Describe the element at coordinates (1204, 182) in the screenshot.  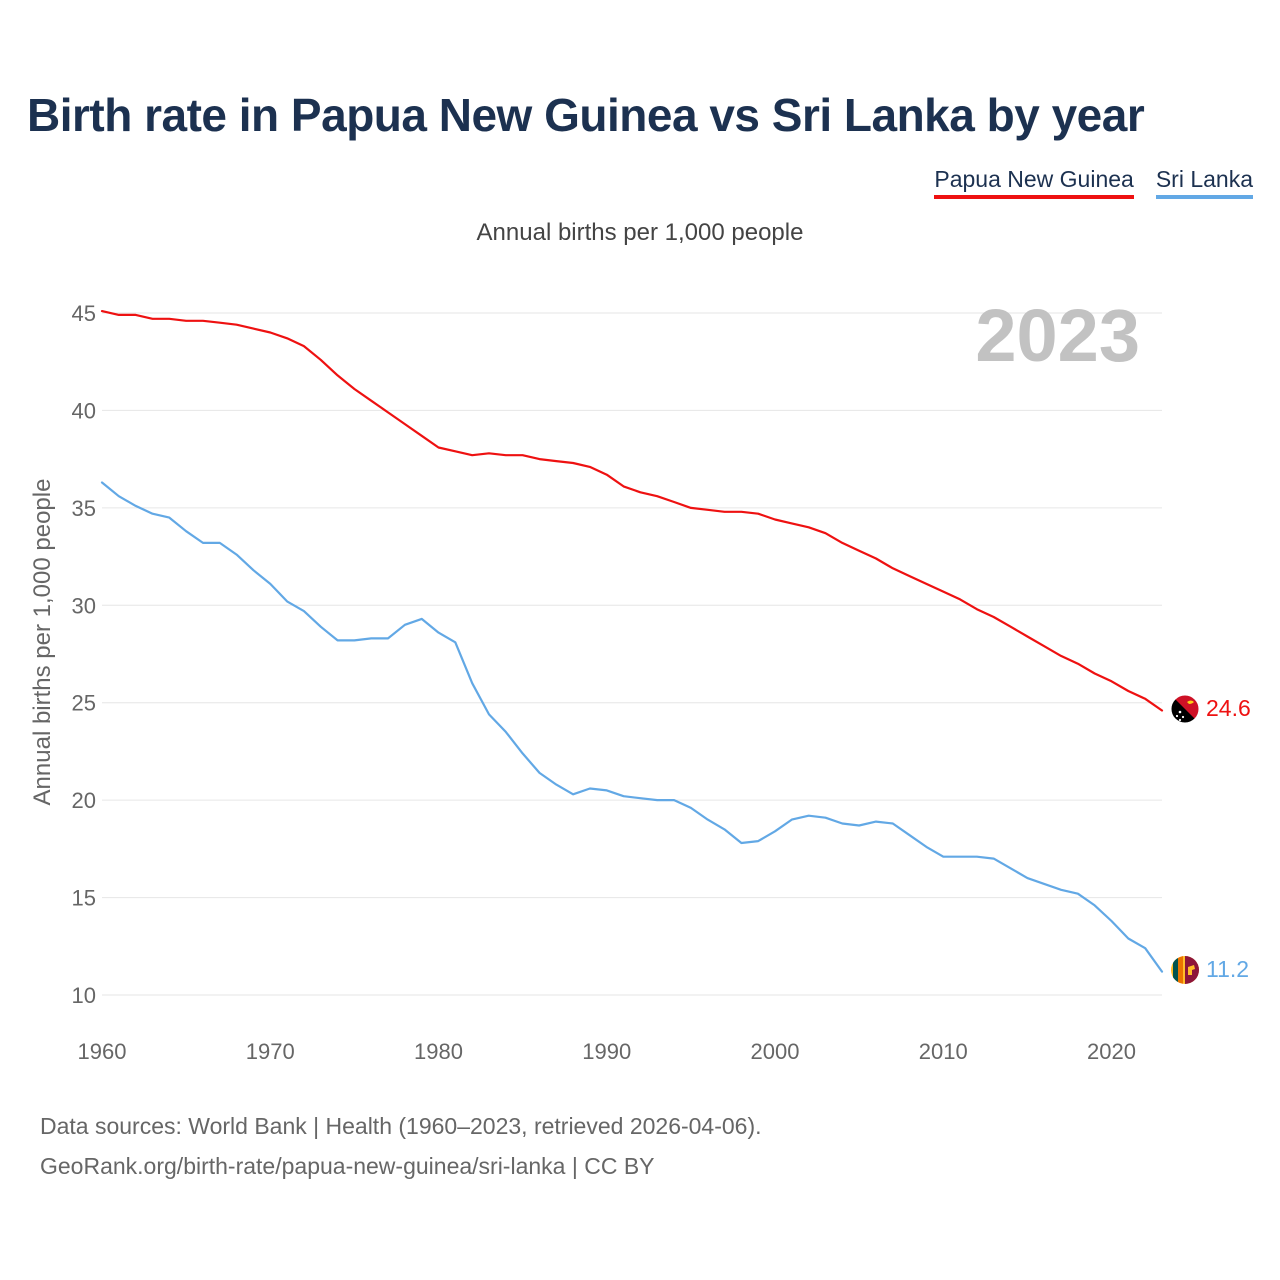
I see `legend-item-sri-lanka: Sri Lanka` at that location.